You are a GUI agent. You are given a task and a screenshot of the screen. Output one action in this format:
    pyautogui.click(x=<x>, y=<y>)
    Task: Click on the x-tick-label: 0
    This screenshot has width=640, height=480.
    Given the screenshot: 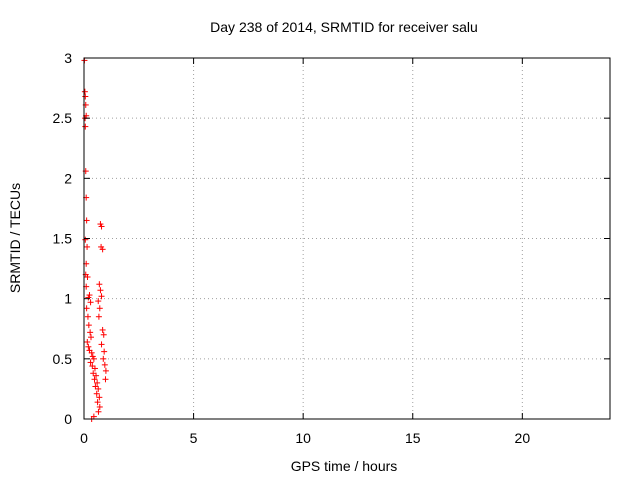 What is the action you would take?
    pyautogui.click(x=84, y=438)
    